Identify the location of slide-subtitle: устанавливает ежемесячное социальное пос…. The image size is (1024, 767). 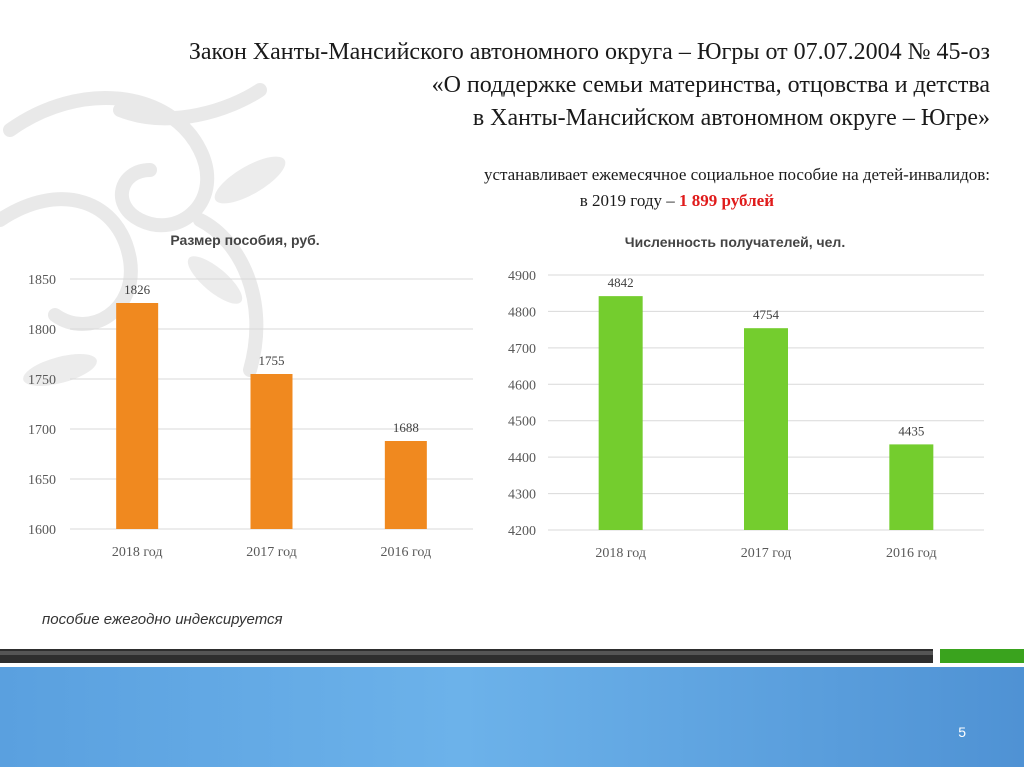
(737, 188).